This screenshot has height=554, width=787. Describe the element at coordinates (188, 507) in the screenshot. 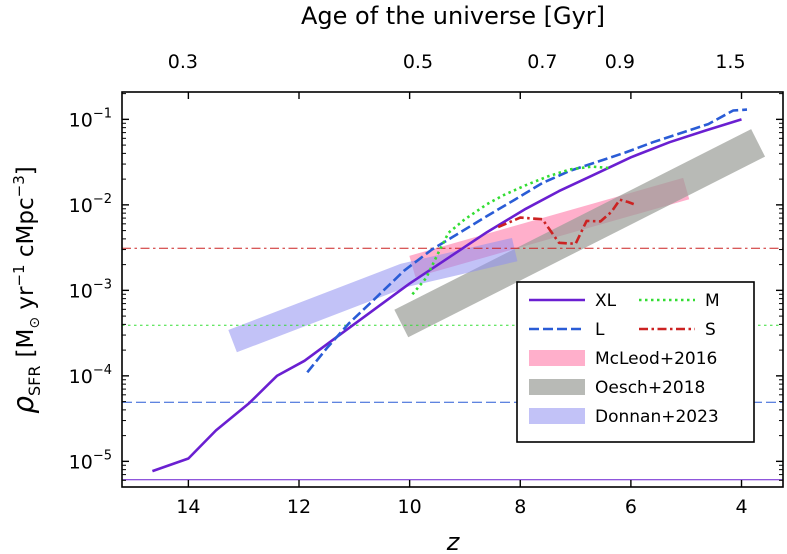

I see `x-tick-label: 14` at that location.